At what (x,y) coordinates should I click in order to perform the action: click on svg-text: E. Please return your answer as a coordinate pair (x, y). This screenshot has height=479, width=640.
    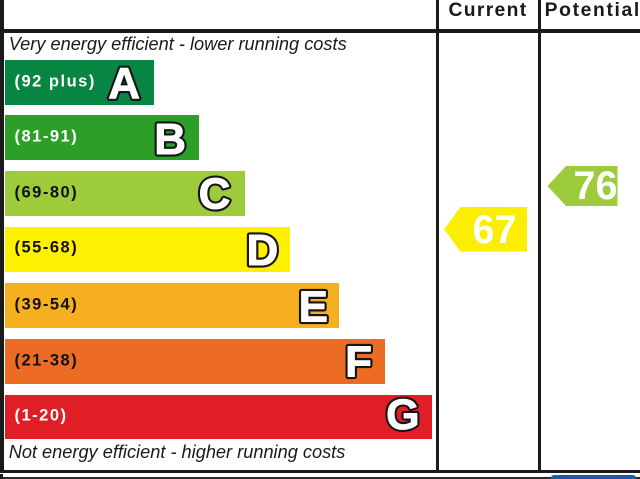
    Looking at the image, I should click on (313, 305).